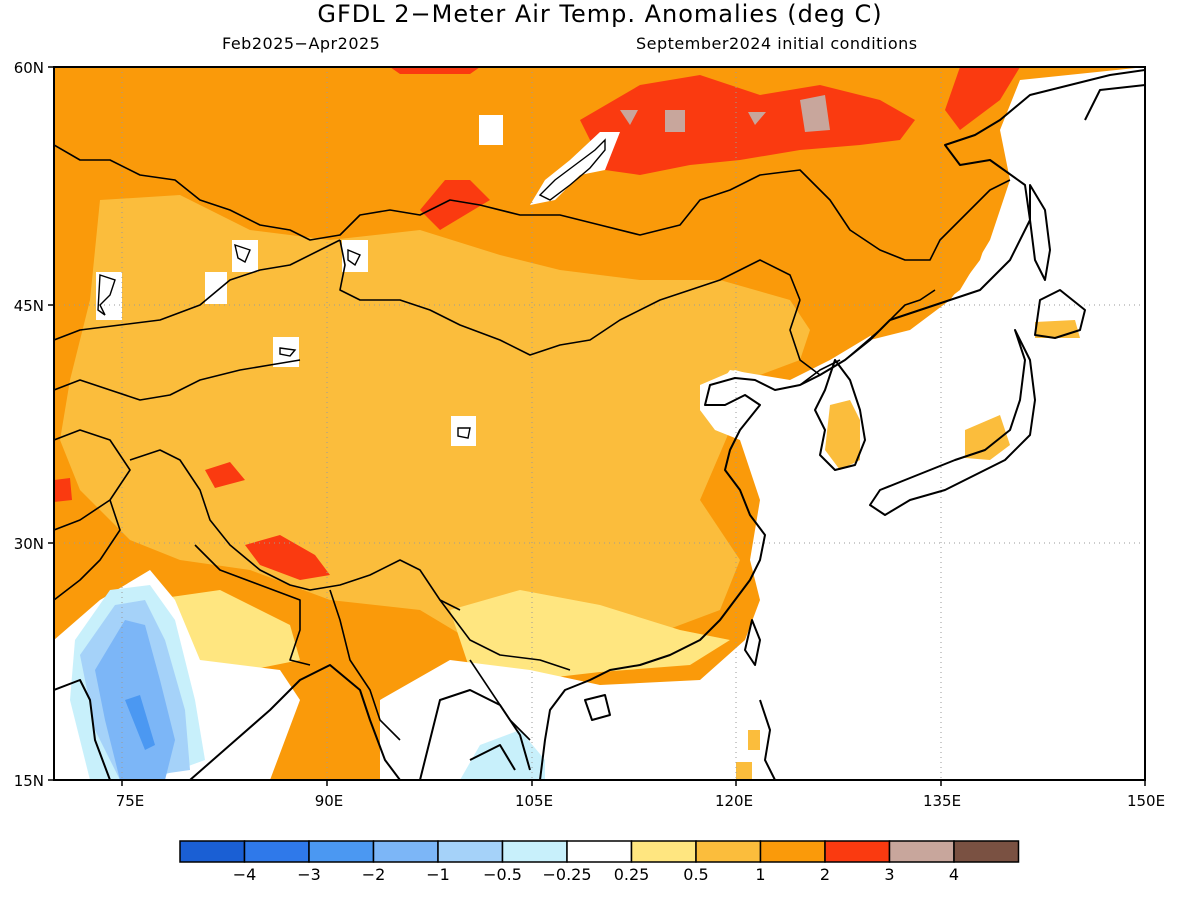 The image size is (1200, 900). I want to click on anomaly-spot-3to4-d, so click(757, 118).